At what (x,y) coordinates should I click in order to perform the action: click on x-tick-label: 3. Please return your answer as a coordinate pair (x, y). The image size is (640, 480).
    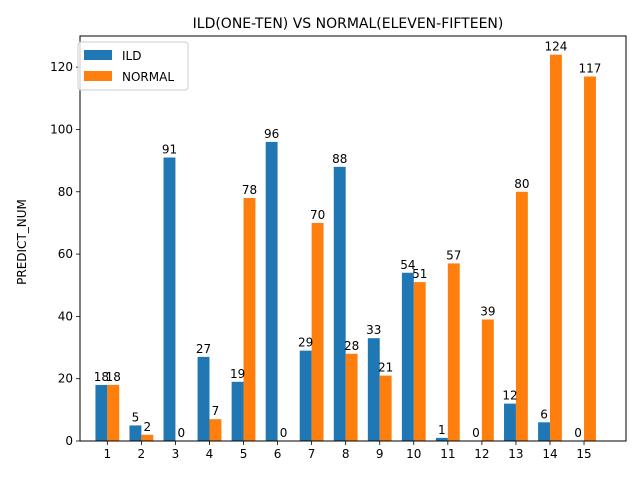
    Looking at the image, I should click on (176, 454).